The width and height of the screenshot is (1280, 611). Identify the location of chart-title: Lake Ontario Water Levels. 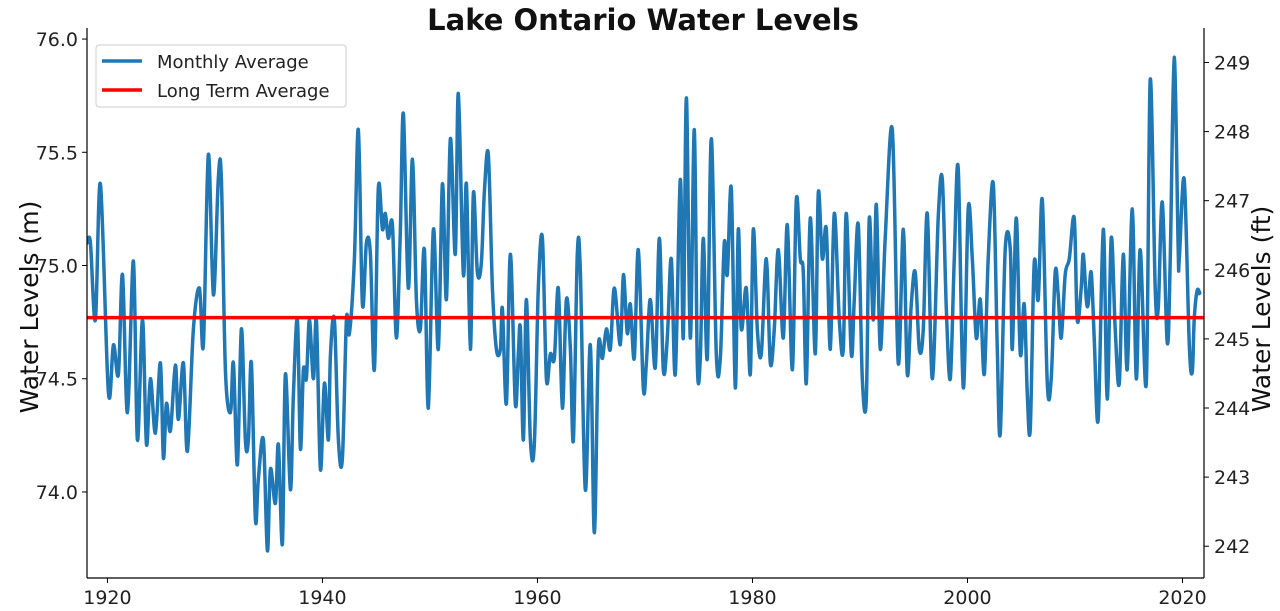
(643, 20).